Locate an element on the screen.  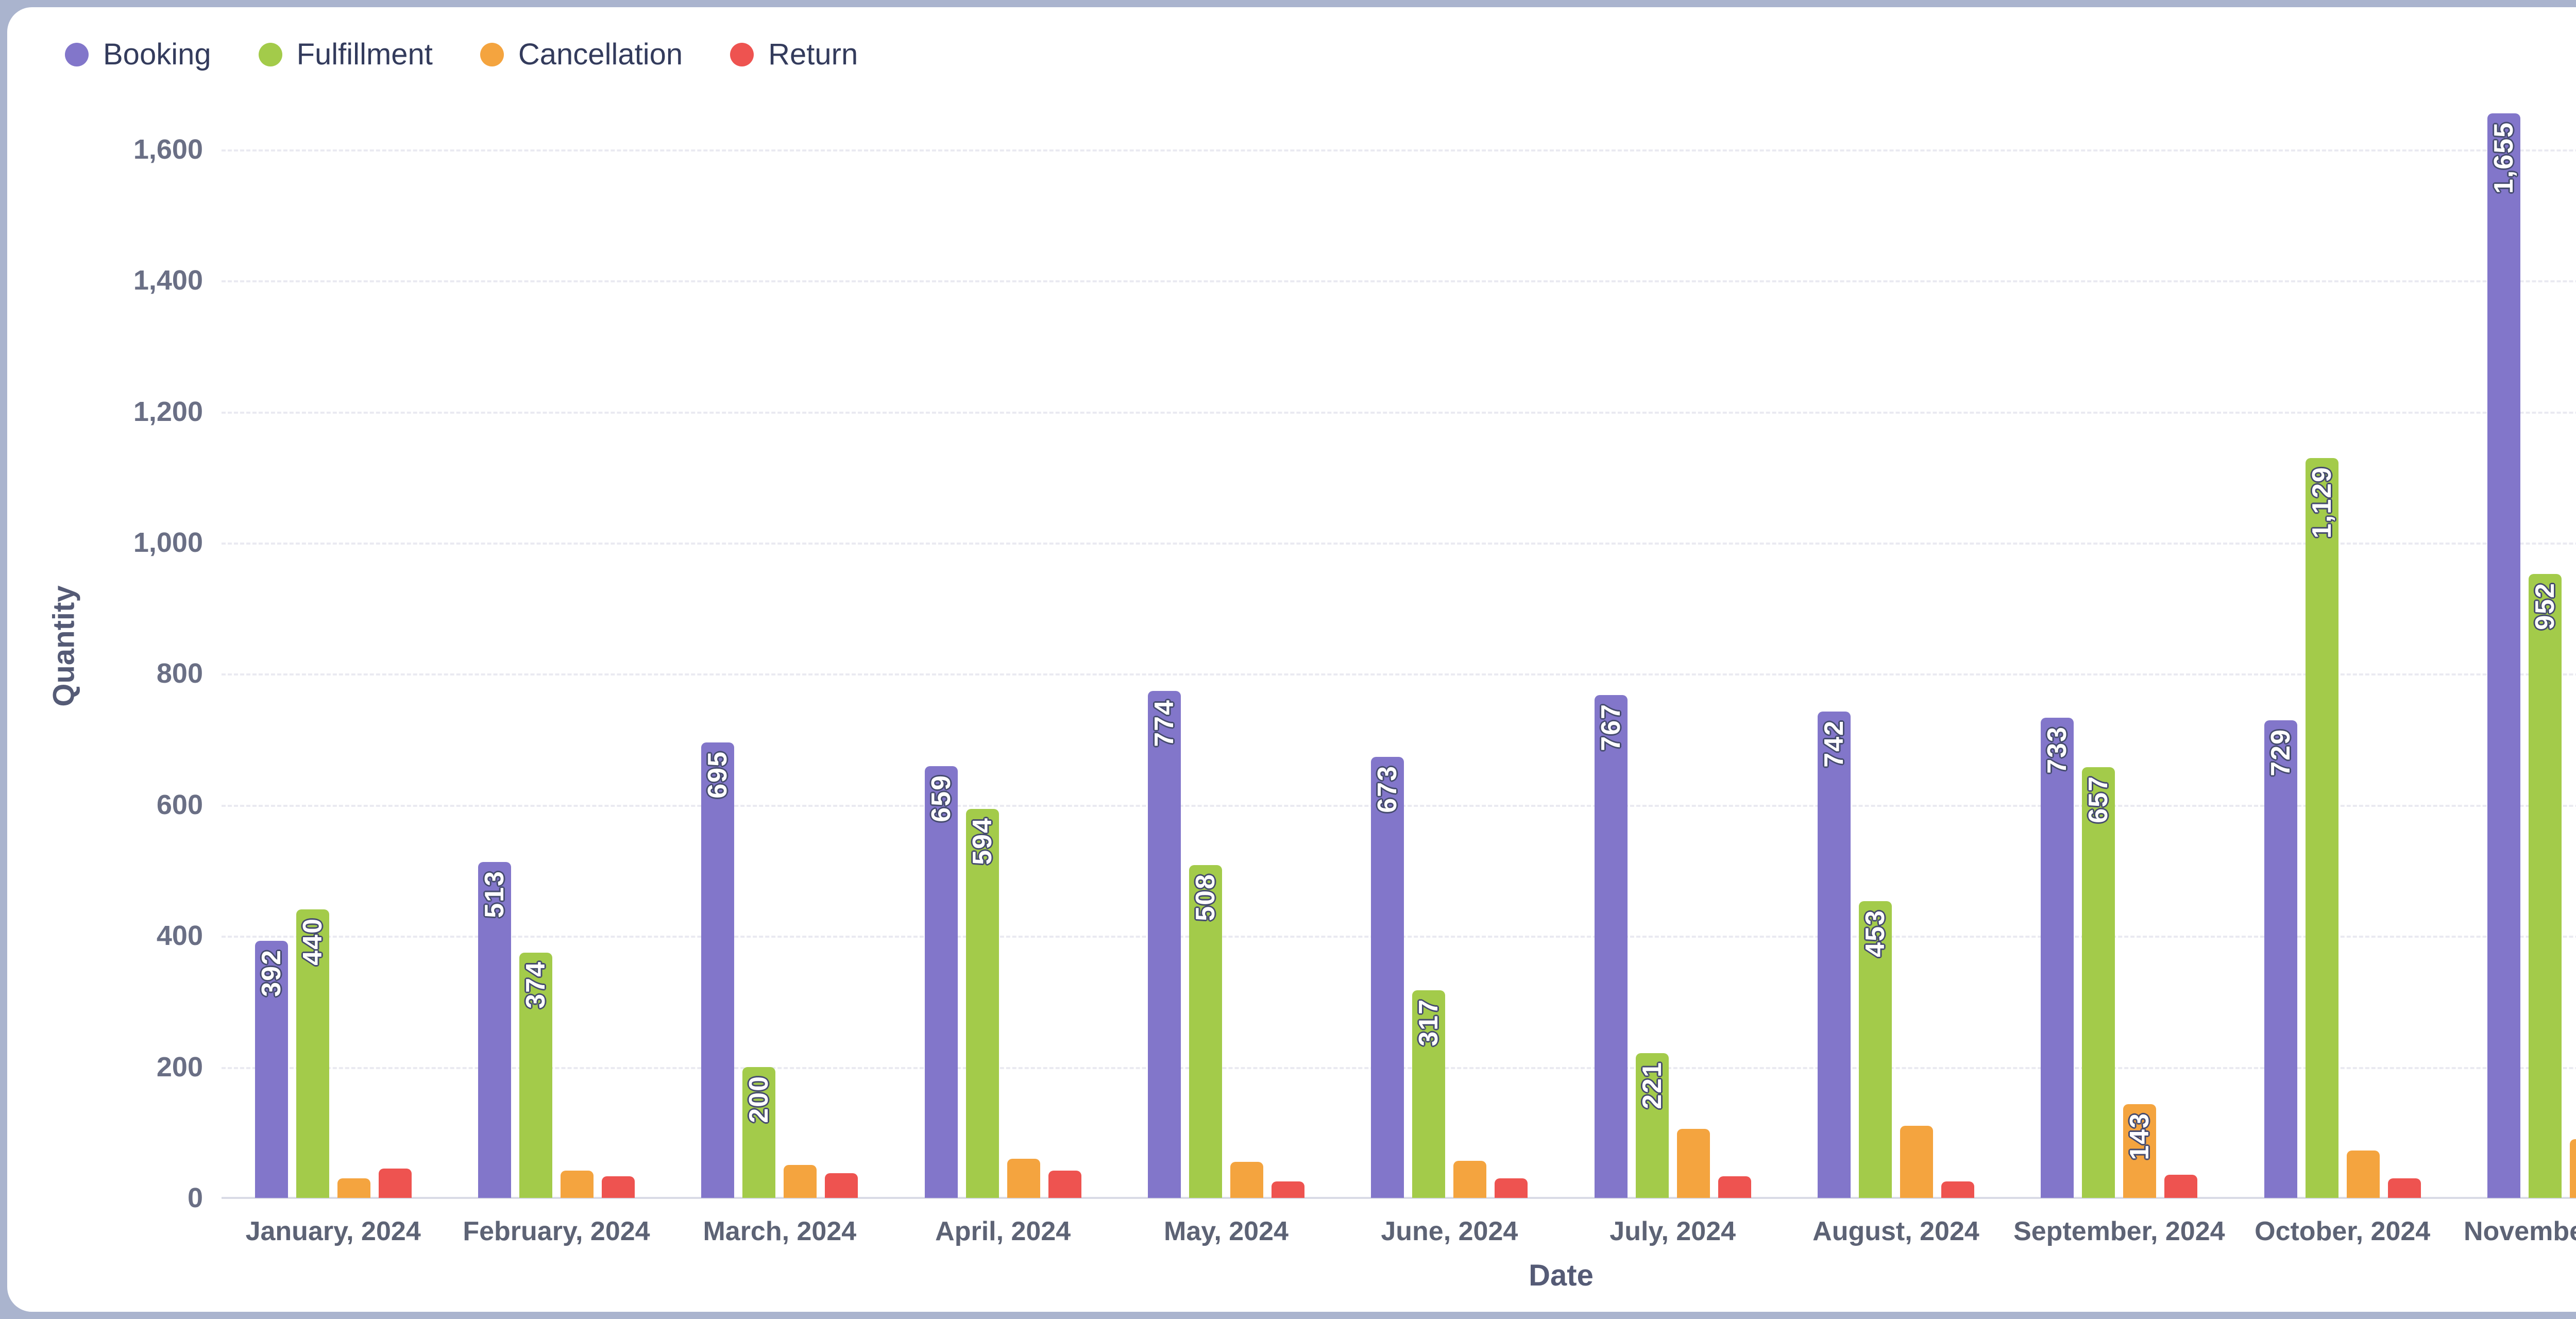
bar-cancellation: 143 is located at coordinates (2140, 1151).